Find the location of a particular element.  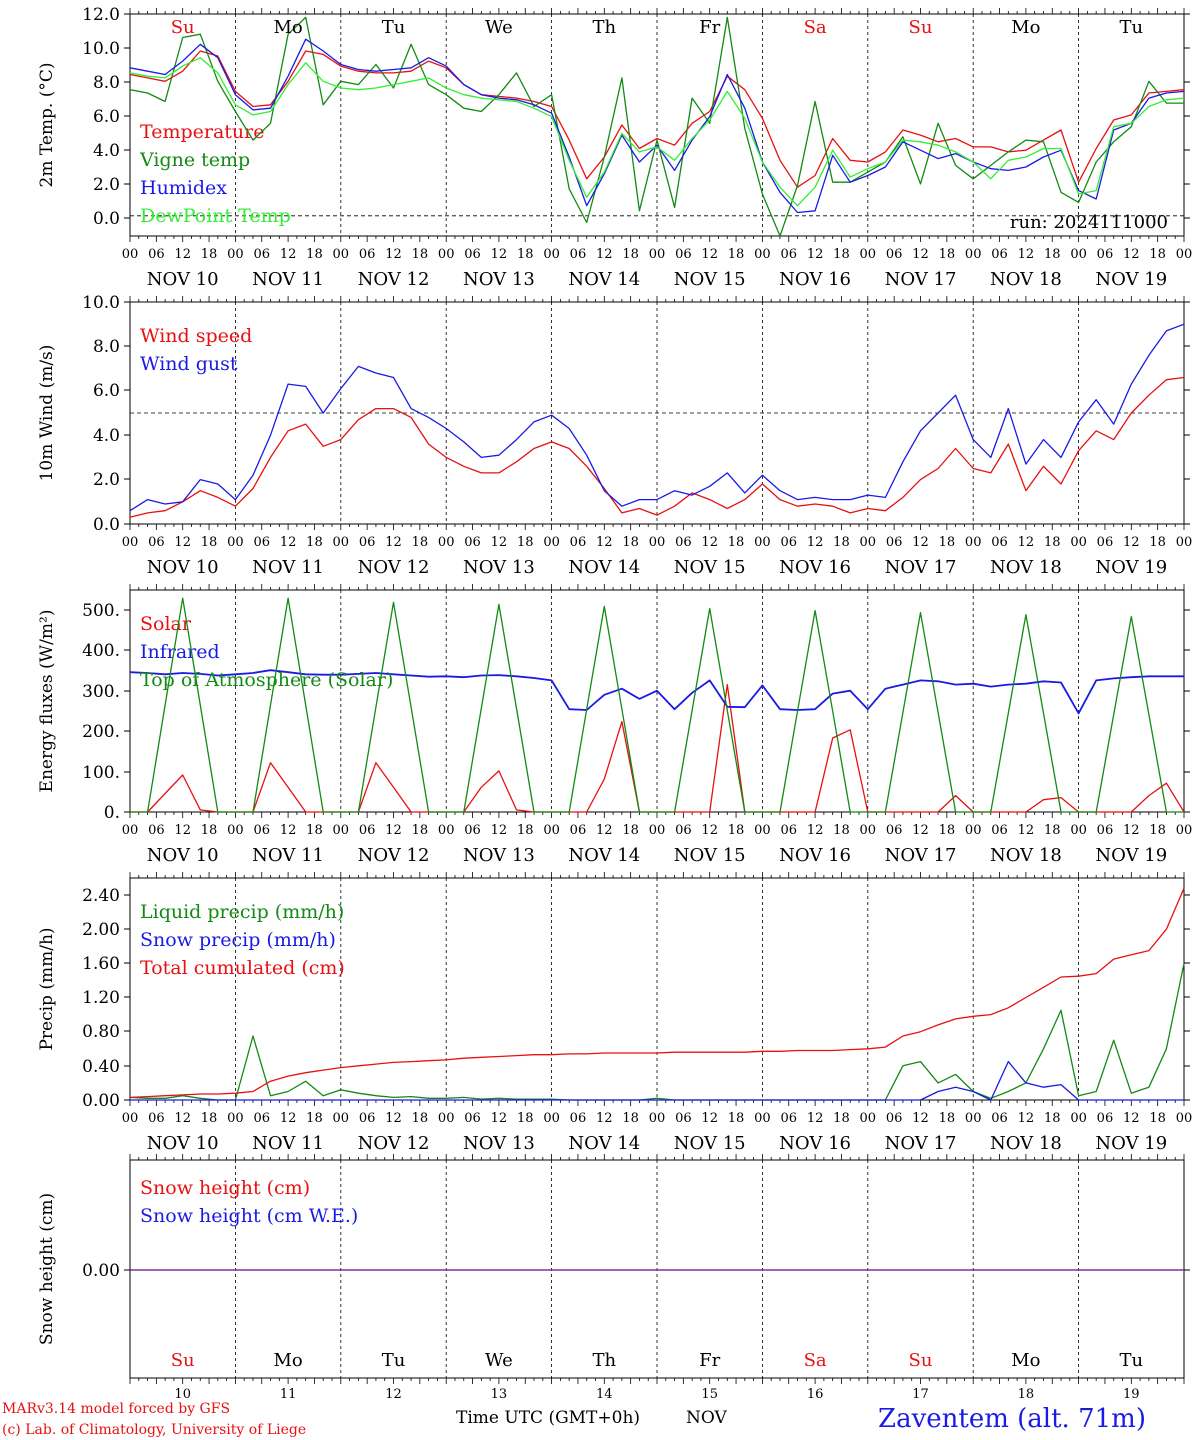

y-tick-label: 0.80 is located at coordinates (101, 1032).